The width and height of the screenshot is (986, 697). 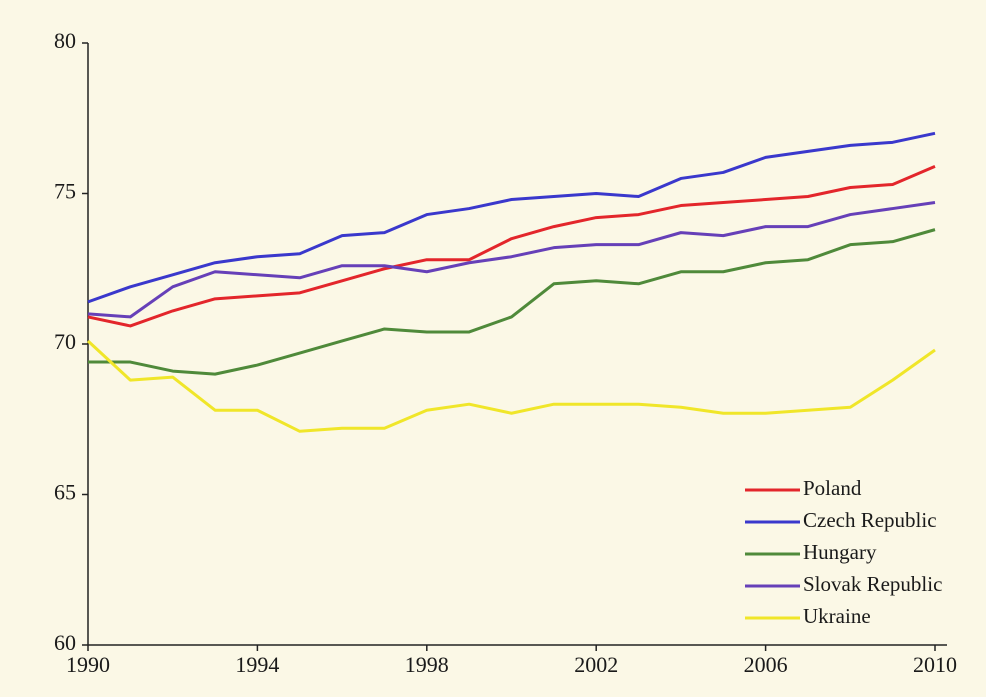 What do you see at coordinates (65, 191) in the screenshot?
I see `y-tick-label: 75` at bounding box center [65, 191].